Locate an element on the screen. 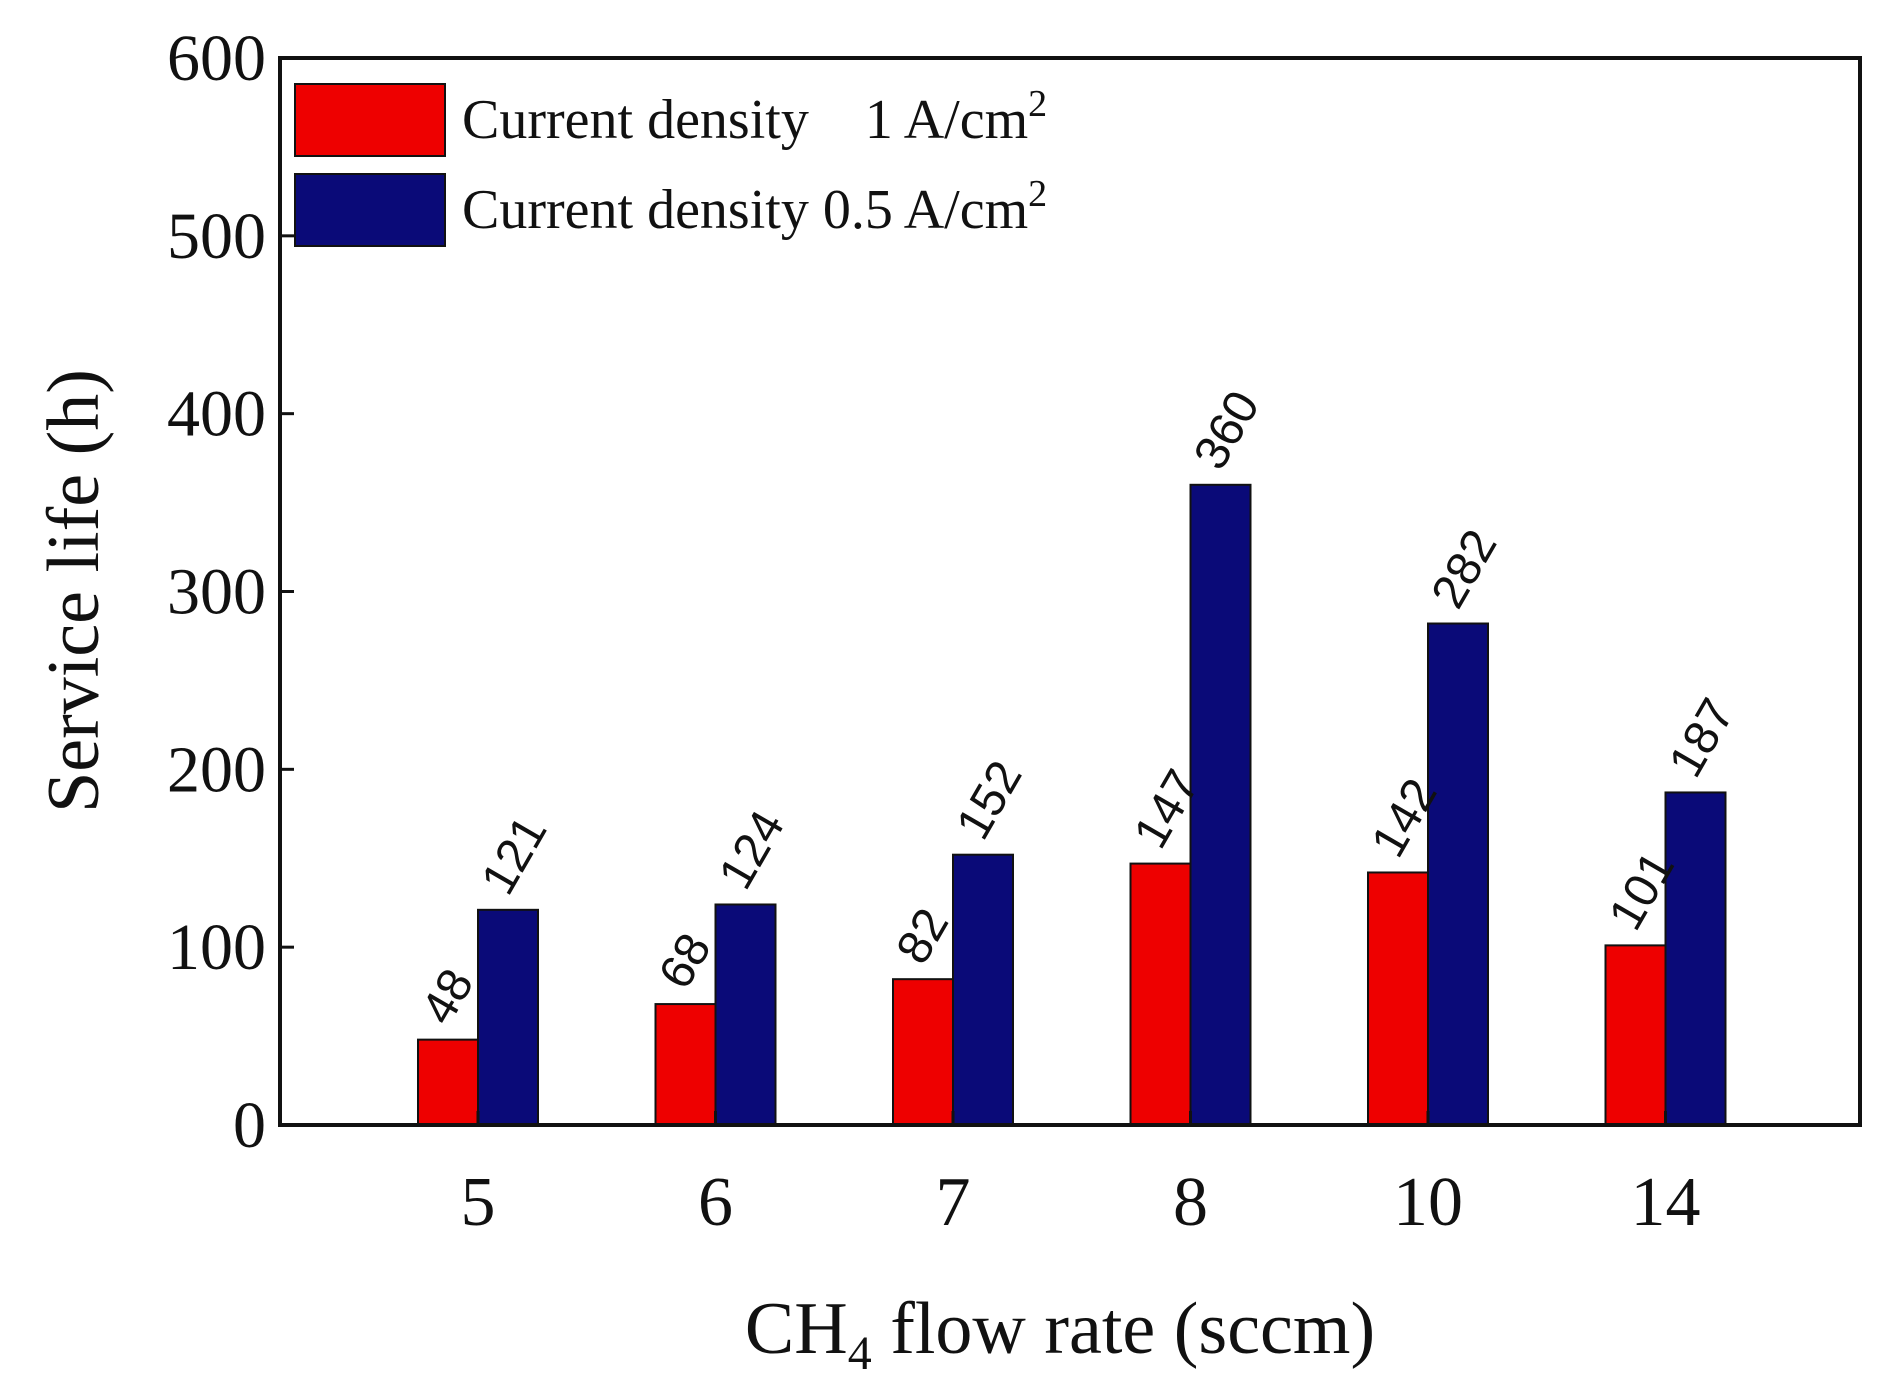 The width and height of the screenshot is (1886, 1400). legend-label-text: Current density 0.5 A/cm is located at coordinates (745, 210).